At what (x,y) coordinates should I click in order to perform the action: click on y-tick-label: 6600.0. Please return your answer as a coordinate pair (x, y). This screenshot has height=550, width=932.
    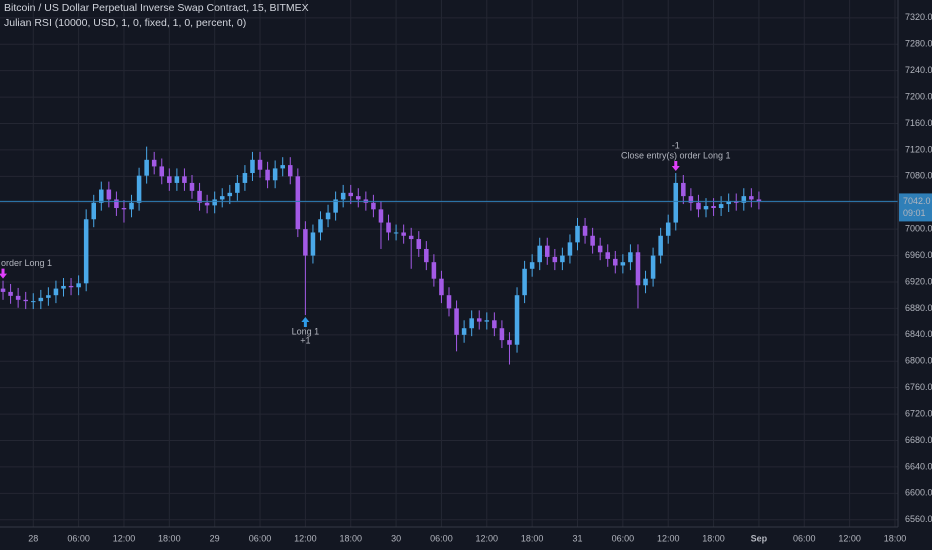
    Looking at the image, I should click on (918, 493).